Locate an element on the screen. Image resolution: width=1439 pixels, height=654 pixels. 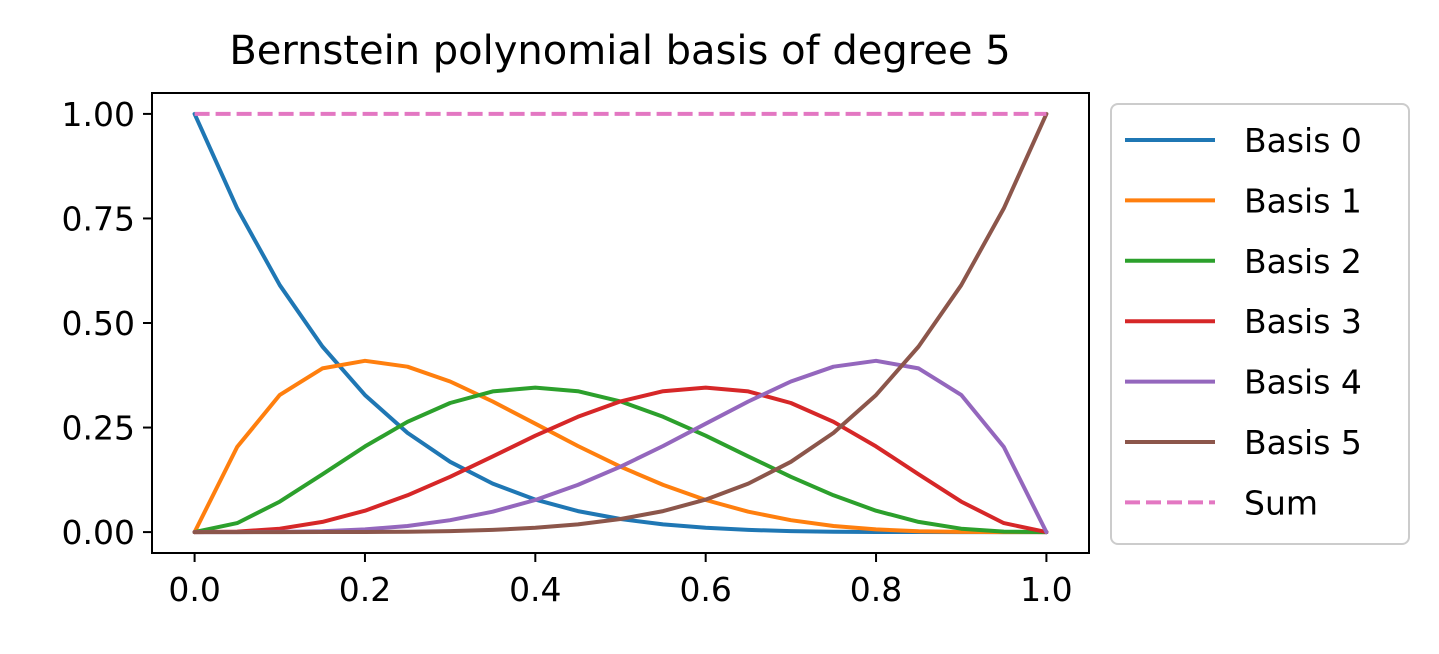
legend-label-basis-0: Basis 0 is located at coordinates (1303, 140).